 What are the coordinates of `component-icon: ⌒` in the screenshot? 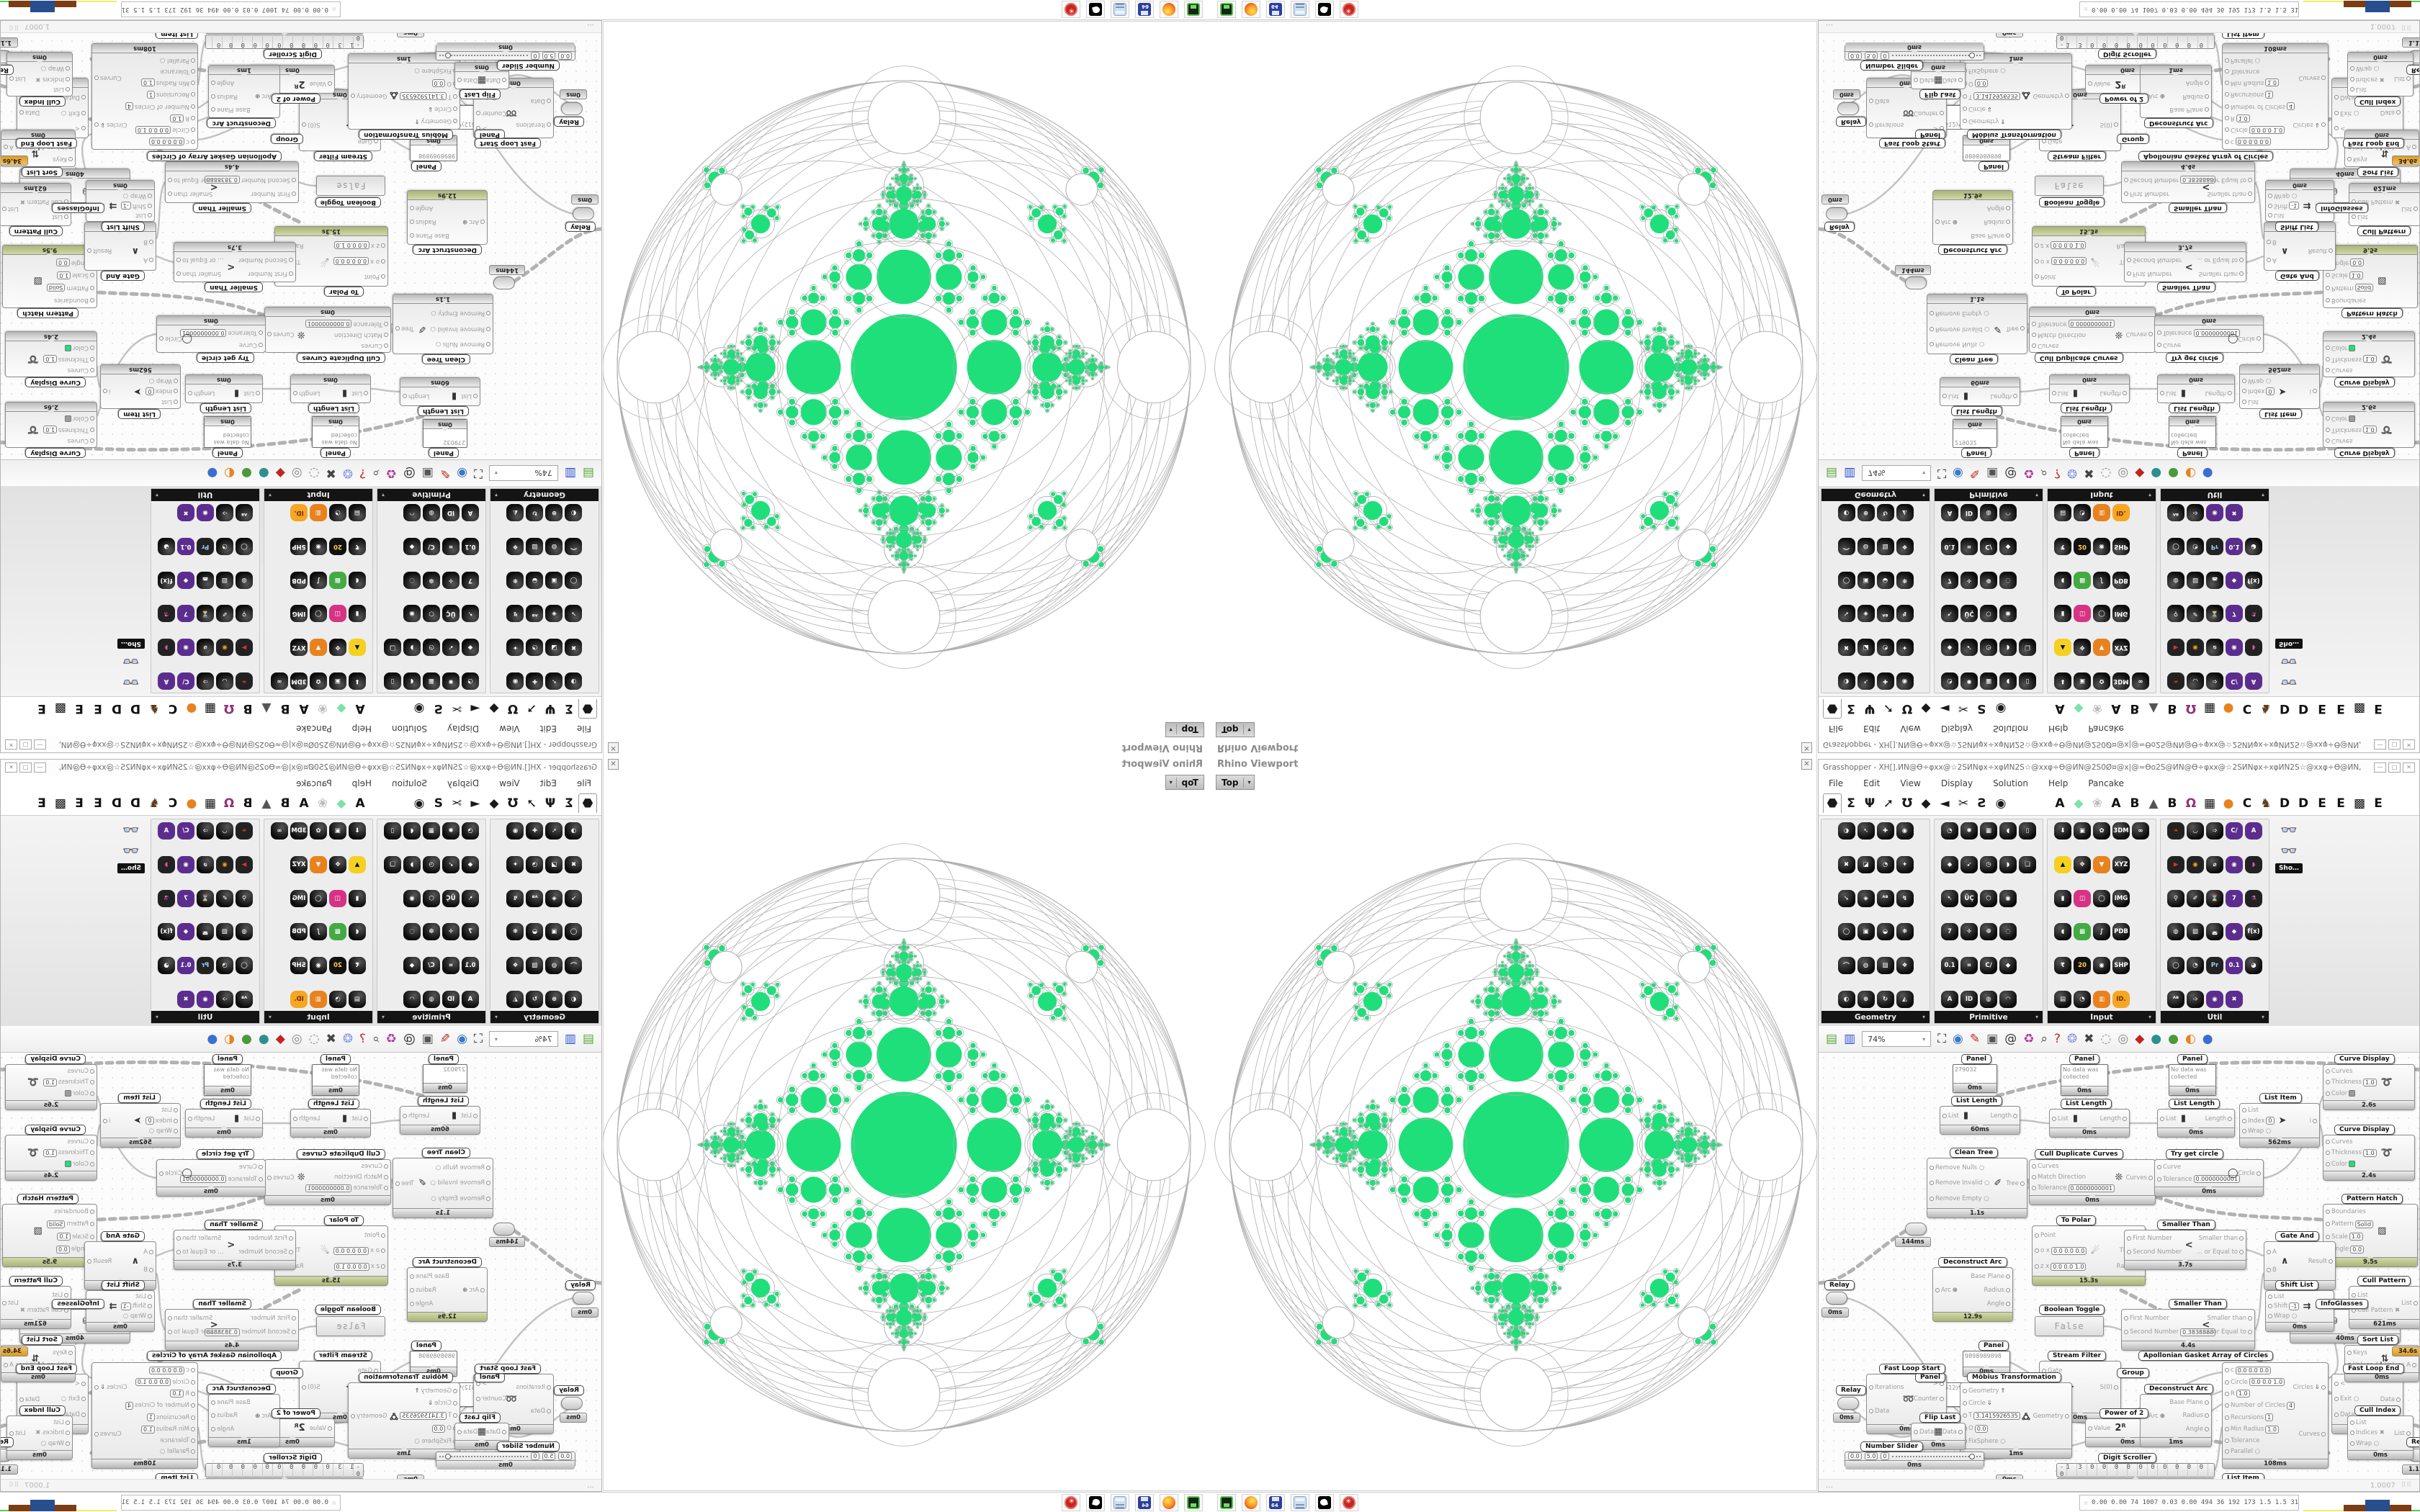 It's located at (574, 546).